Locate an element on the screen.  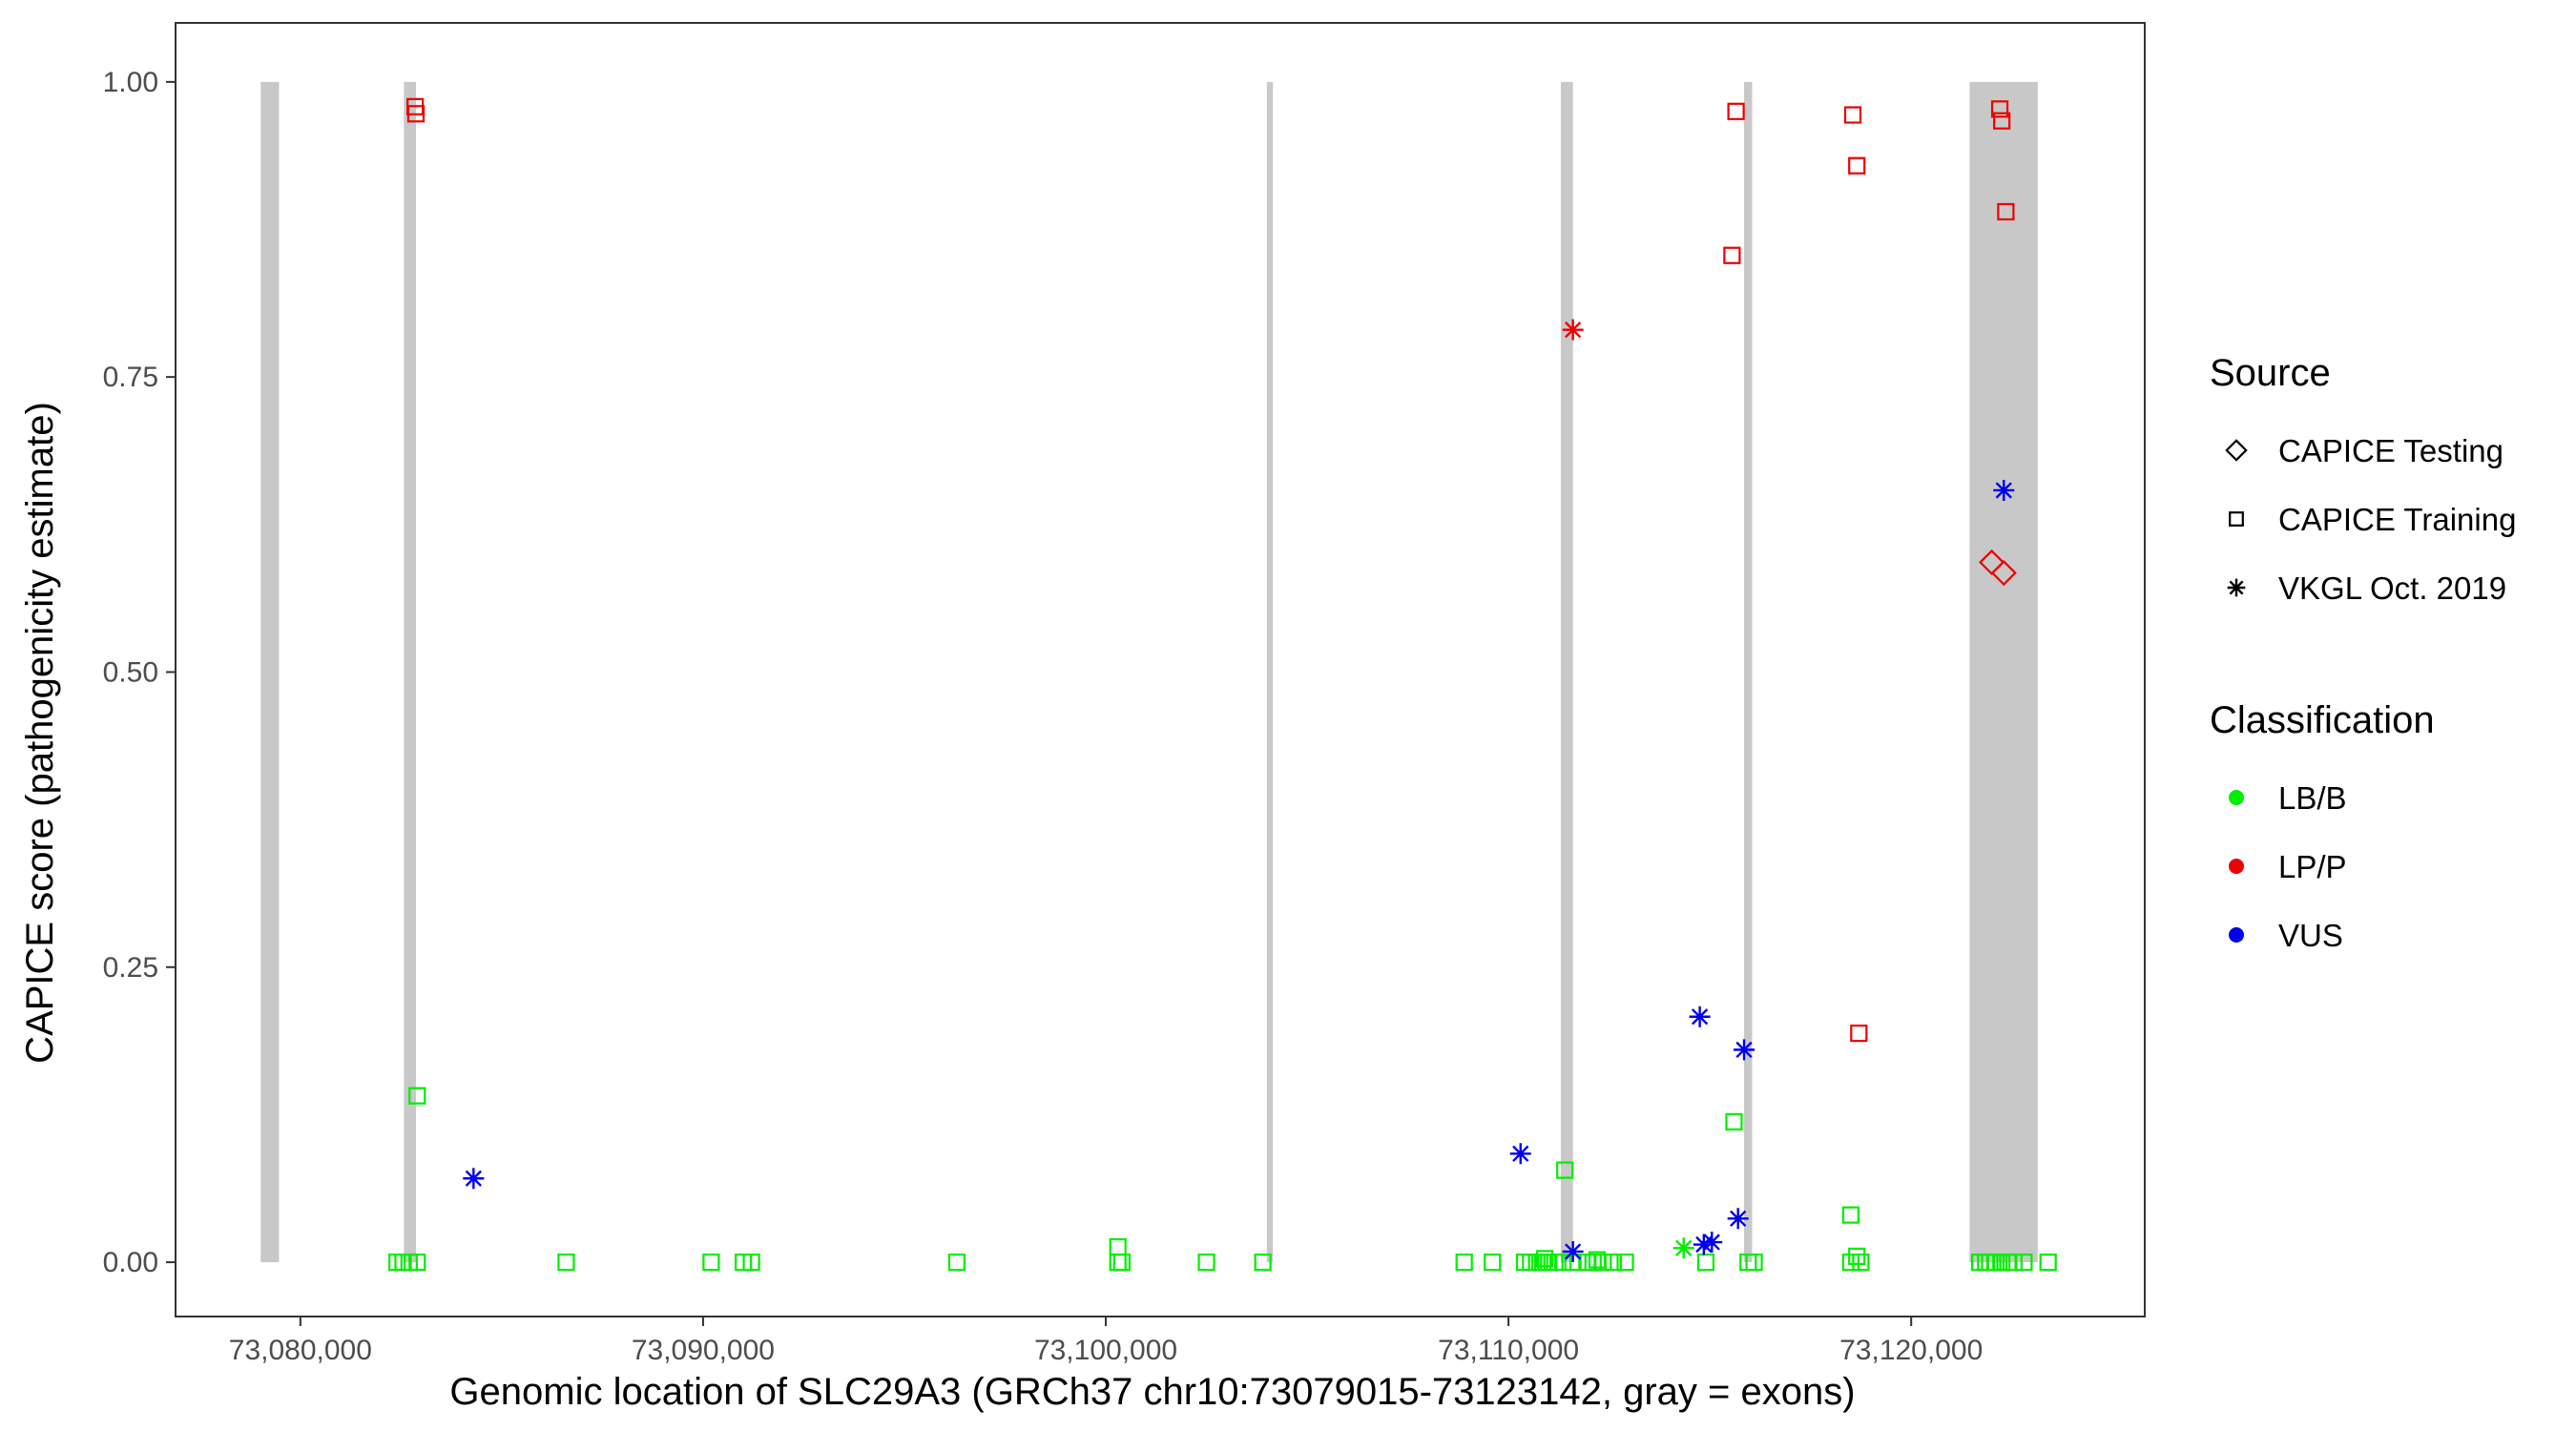
y-tick-label: 1.00 is located at coordinates (130, 83).